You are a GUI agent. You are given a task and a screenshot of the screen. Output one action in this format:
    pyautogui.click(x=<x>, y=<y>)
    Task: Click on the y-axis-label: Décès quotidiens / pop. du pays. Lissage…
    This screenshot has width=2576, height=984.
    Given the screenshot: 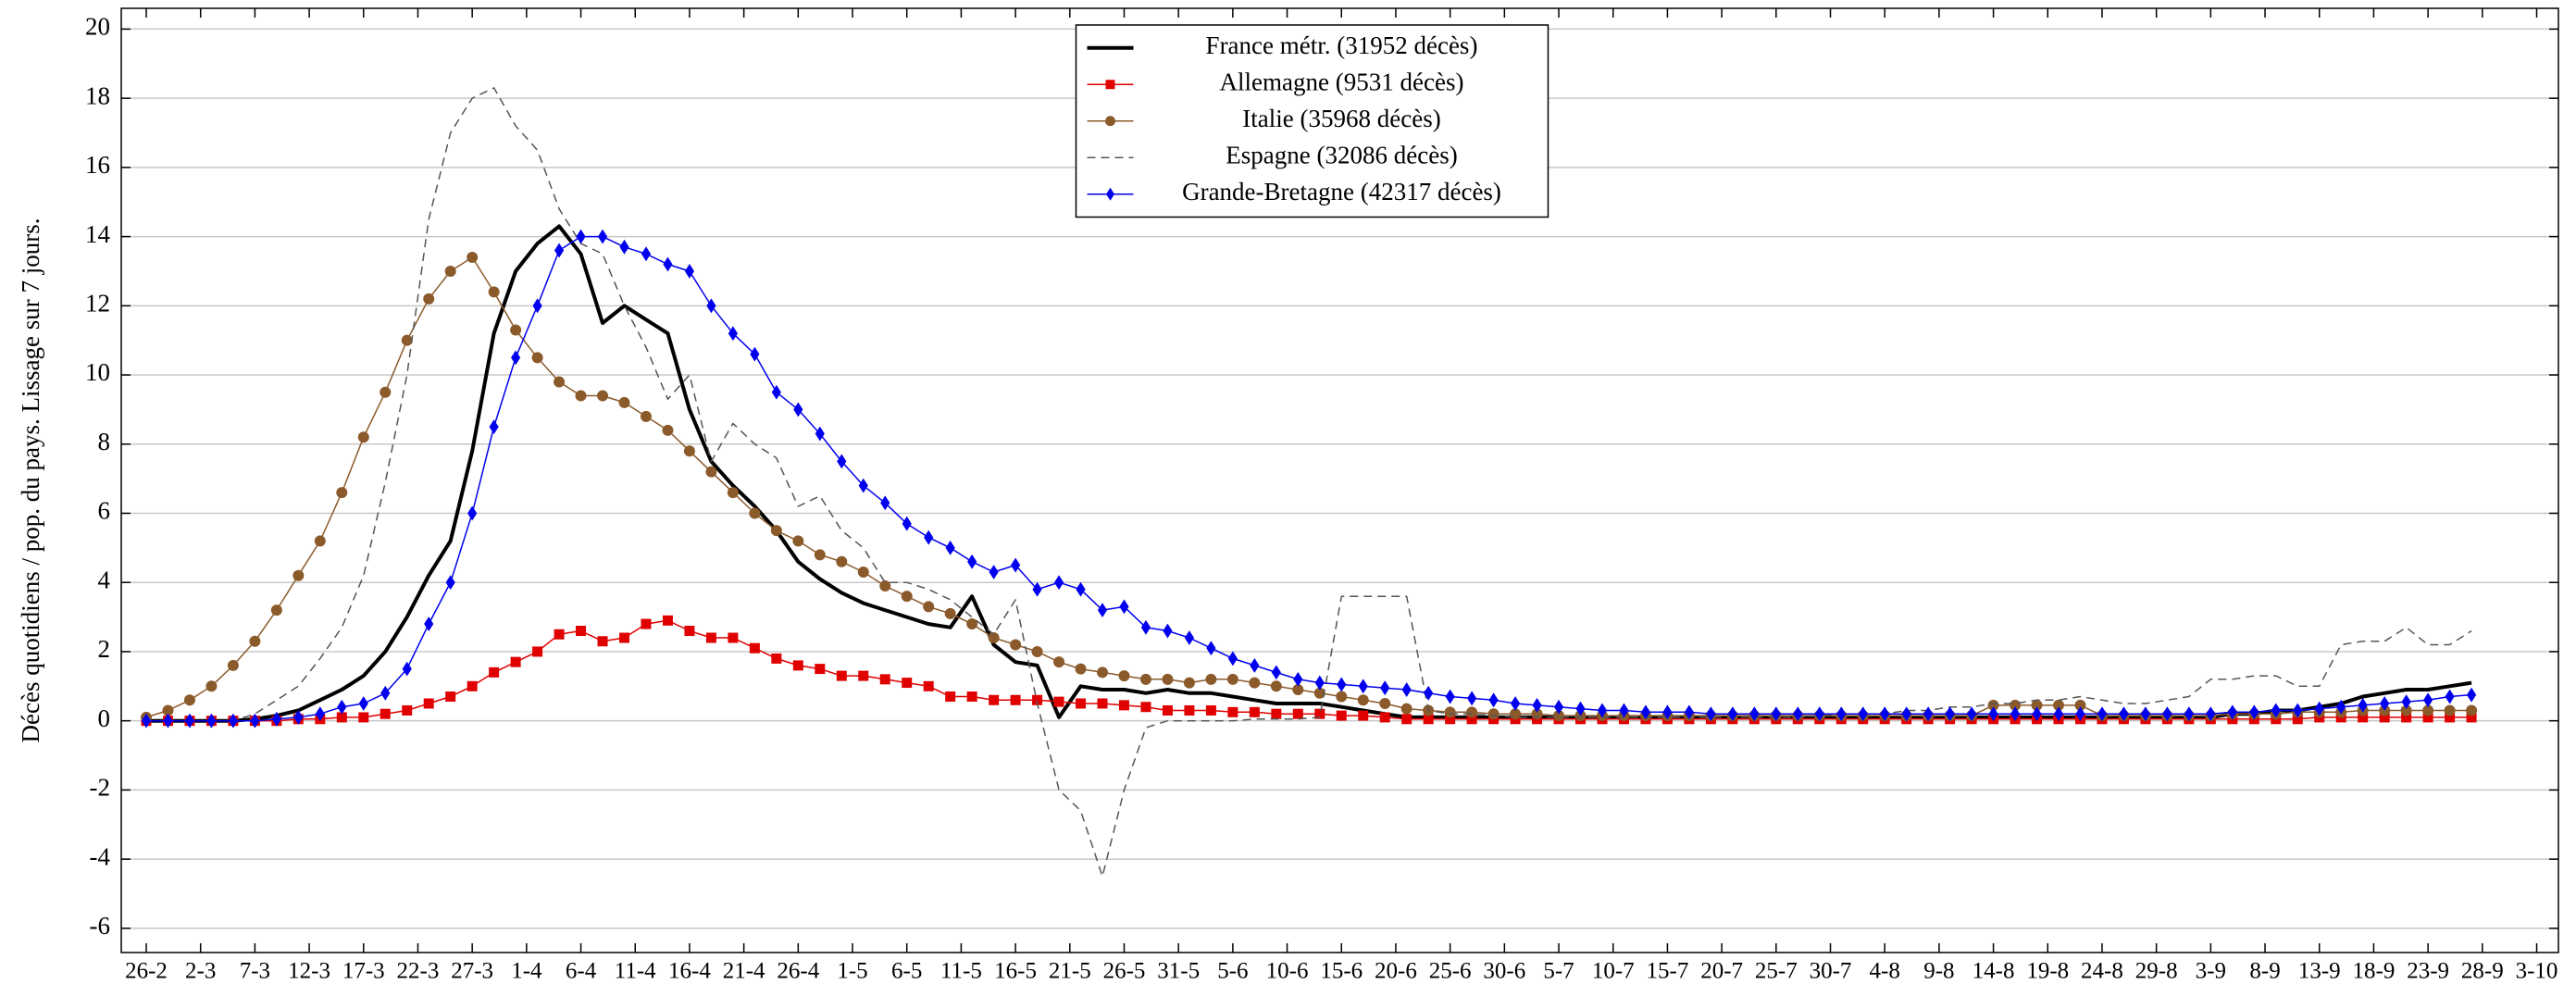 What is the action you would take?
    pyautogui.click(x=30, y=480)
    